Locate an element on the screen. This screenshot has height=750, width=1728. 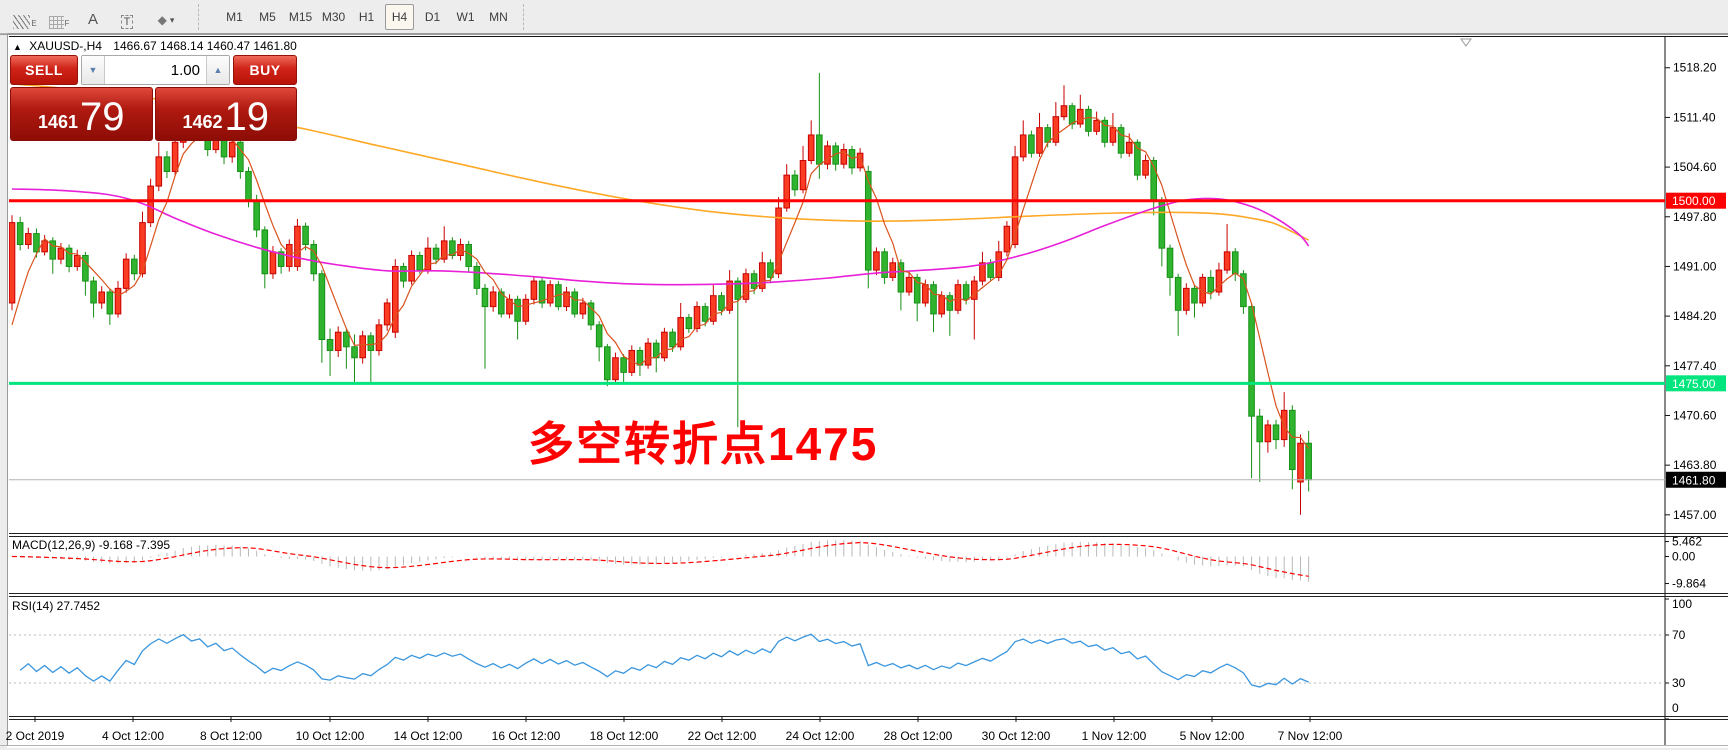
svg-text: 1457.00 is located at coordinates (1695, 515).